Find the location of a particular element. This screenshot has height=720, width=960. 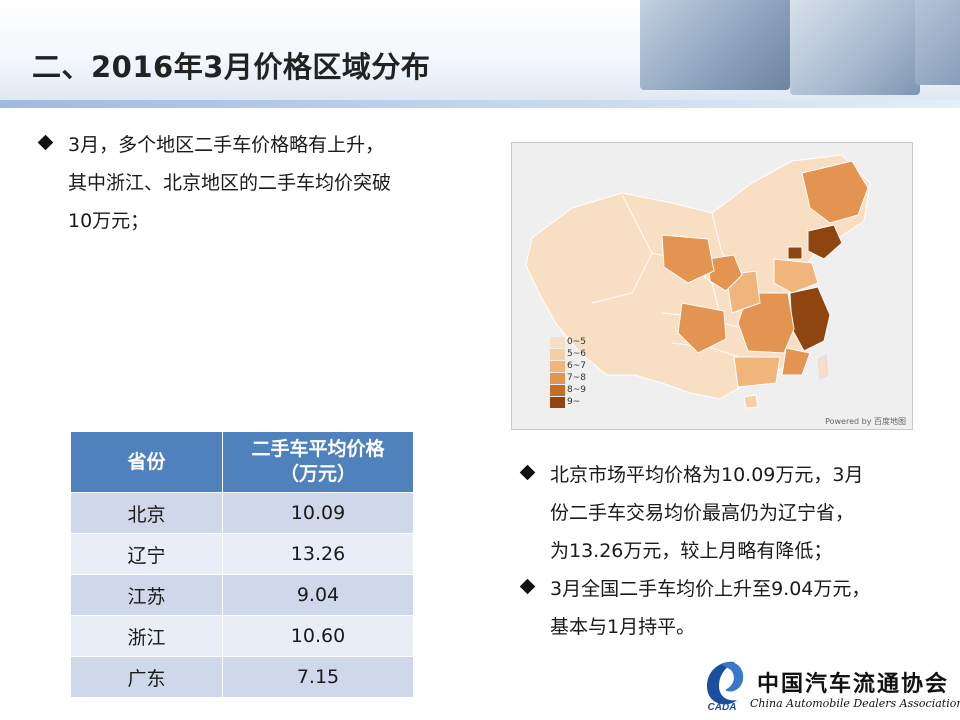

cell-price: 7.15 is located at coordinates (318, 677).